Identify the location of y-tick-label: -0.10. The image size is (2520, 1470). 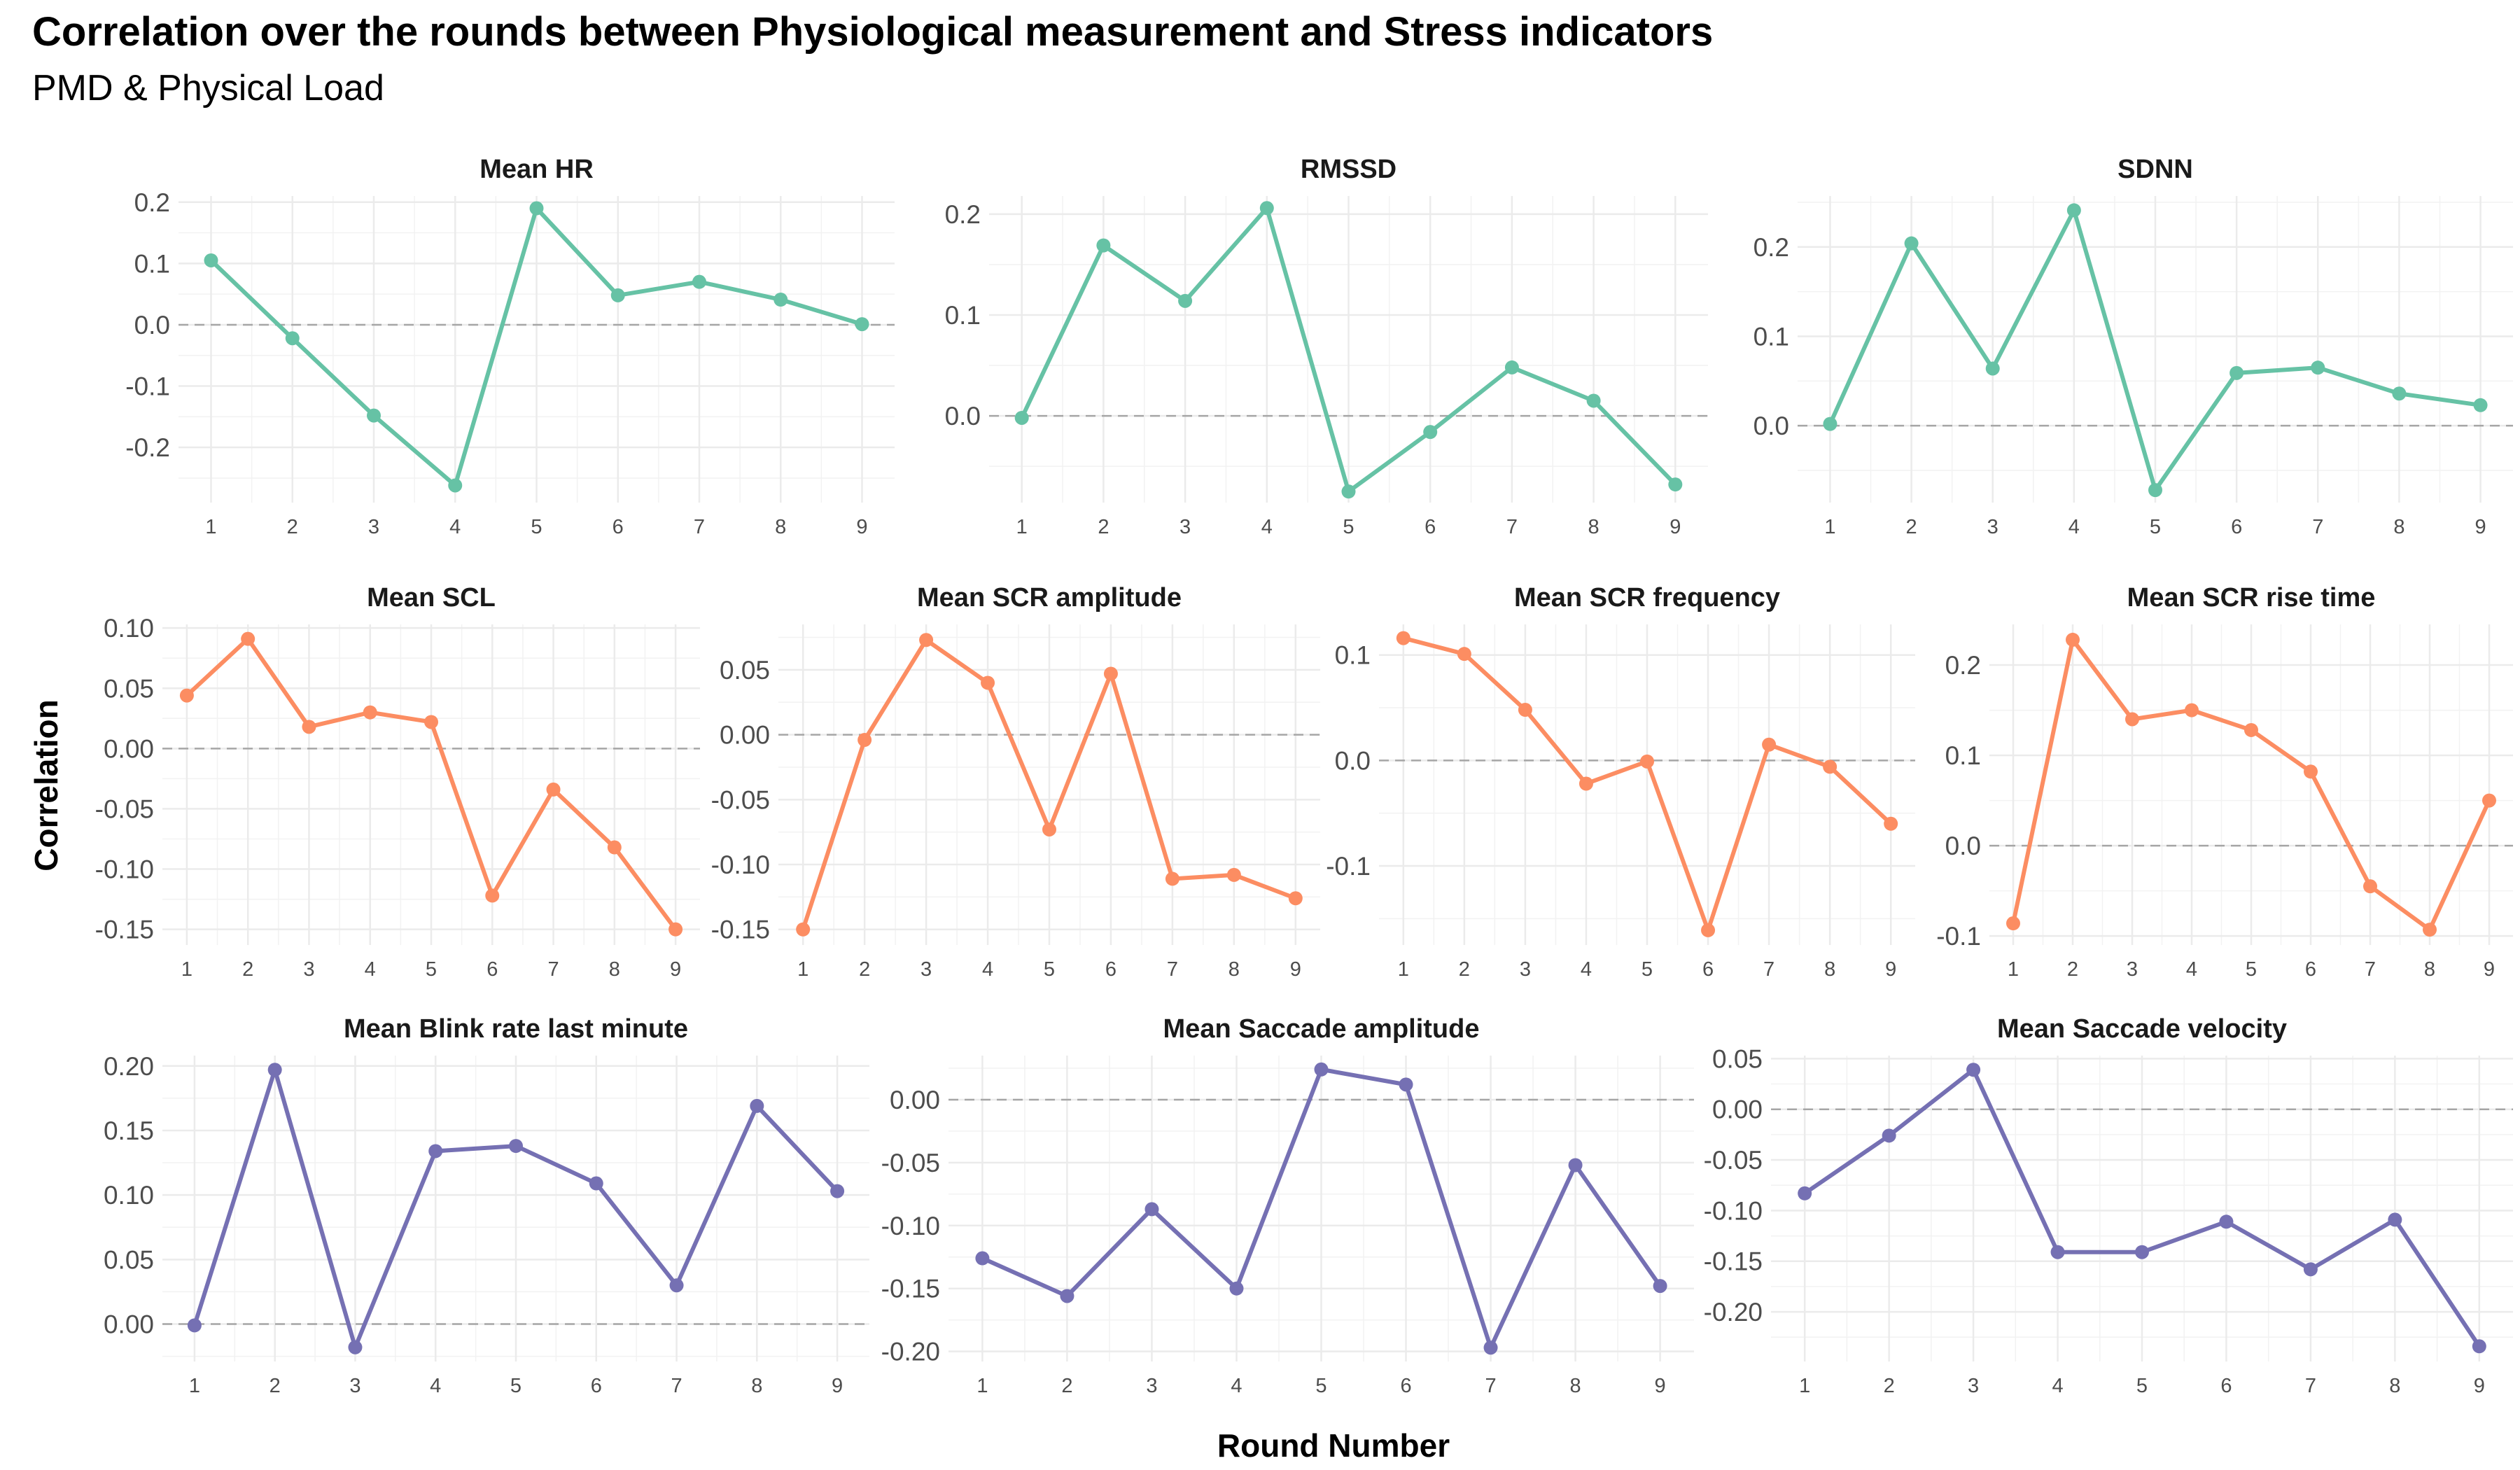
(910, 1226).